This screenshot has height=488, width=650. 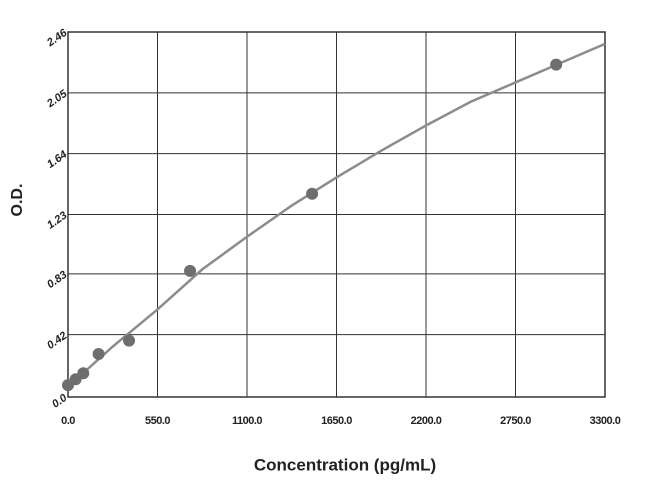 I want to click on y-axis-title: O.D., so click(x=17, y=200).